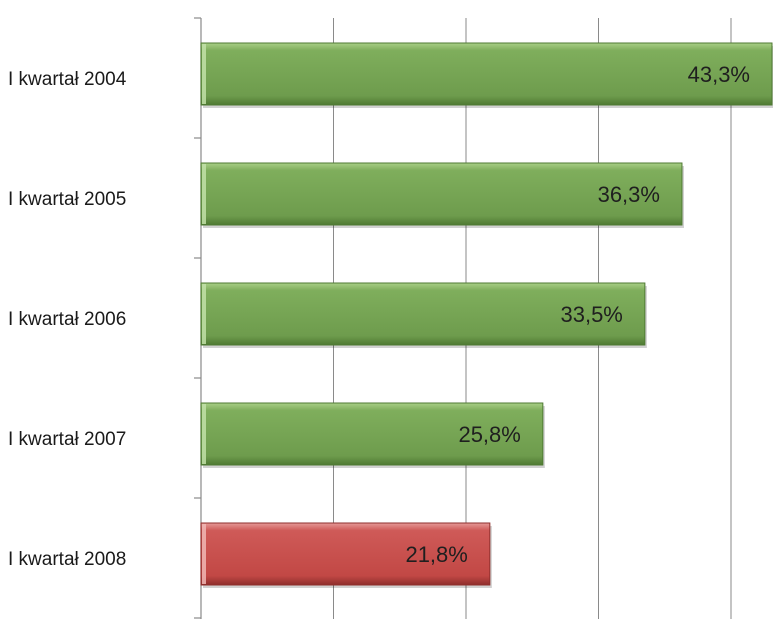  What do you see at coordinates (67, 199) in the screenshot?
I see `category-label: I kwartał 2005` at bounding box center [67, 199].